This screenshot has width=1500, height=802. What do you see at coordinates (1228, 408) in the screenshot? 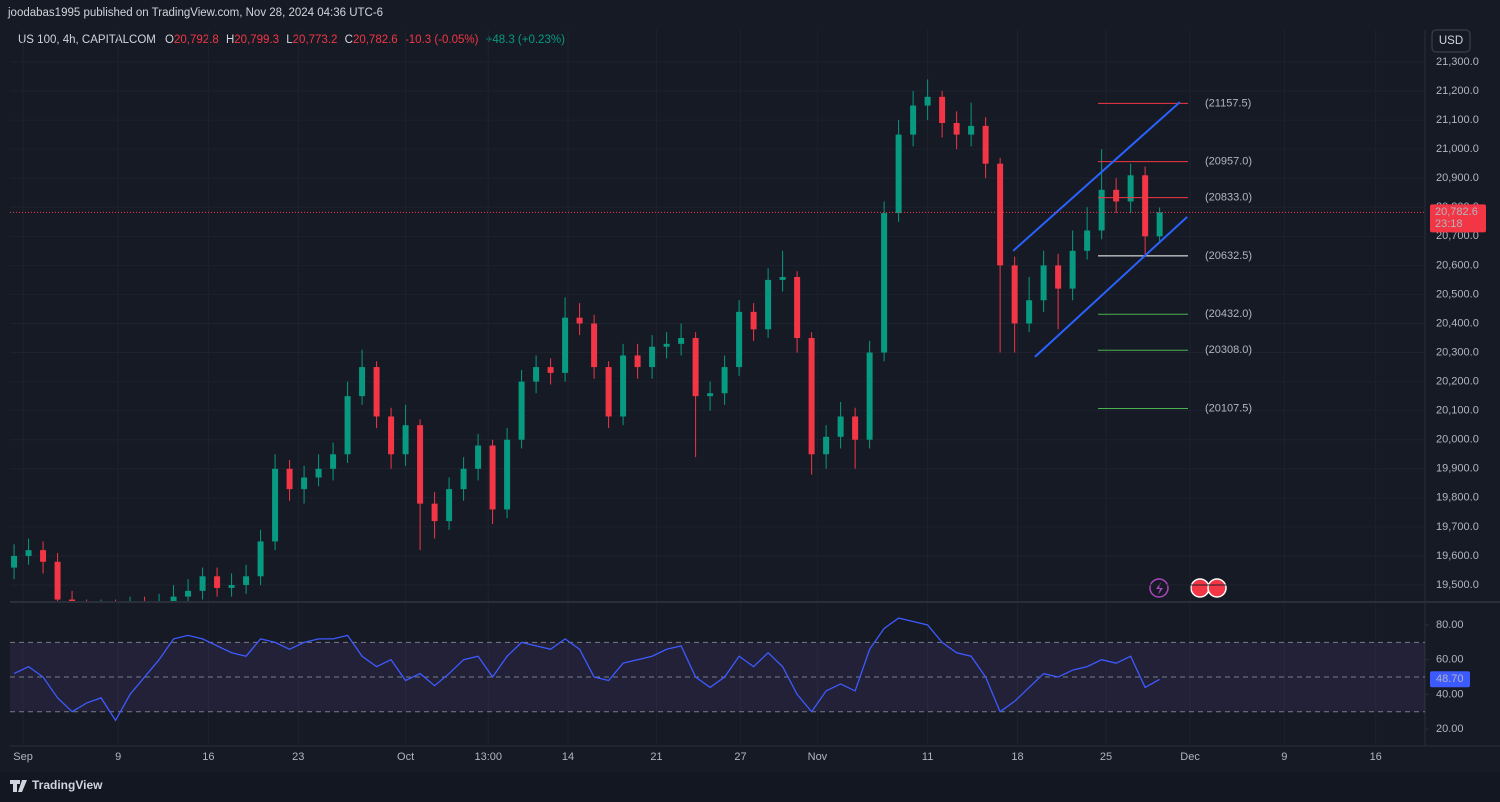
I see `level-label: (20107.5)` at bounding box center [1228, 408].